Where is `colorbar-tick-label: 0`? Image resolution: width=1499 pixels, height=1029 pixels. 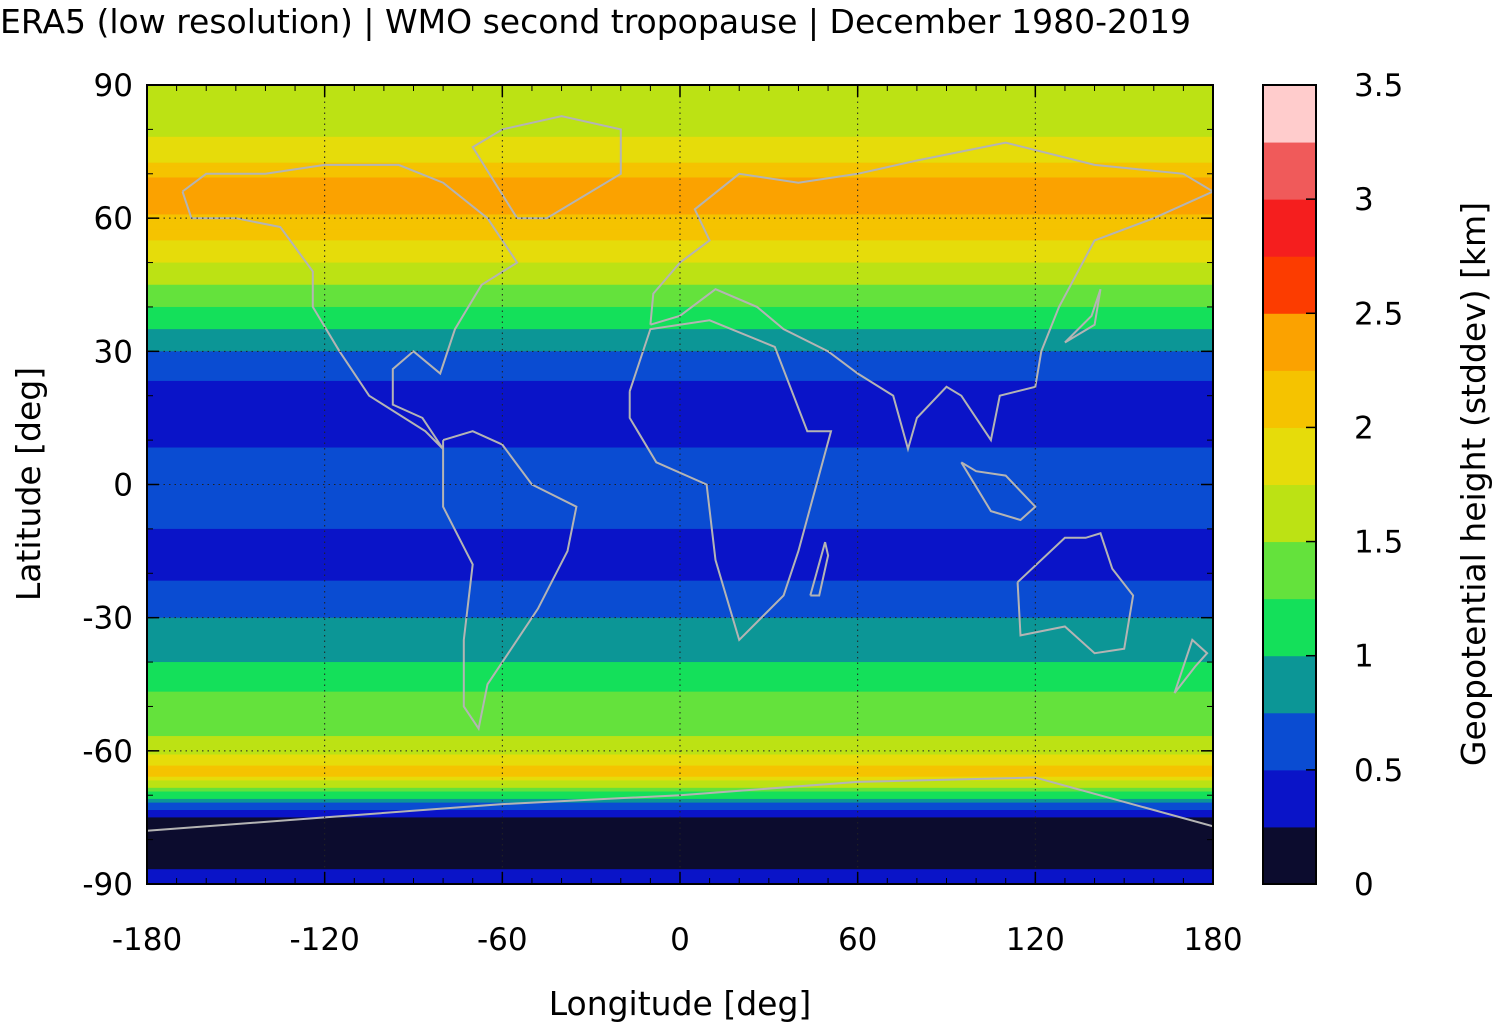 colorbar-tick-label: 0 is located at coordinates (1364, 885).